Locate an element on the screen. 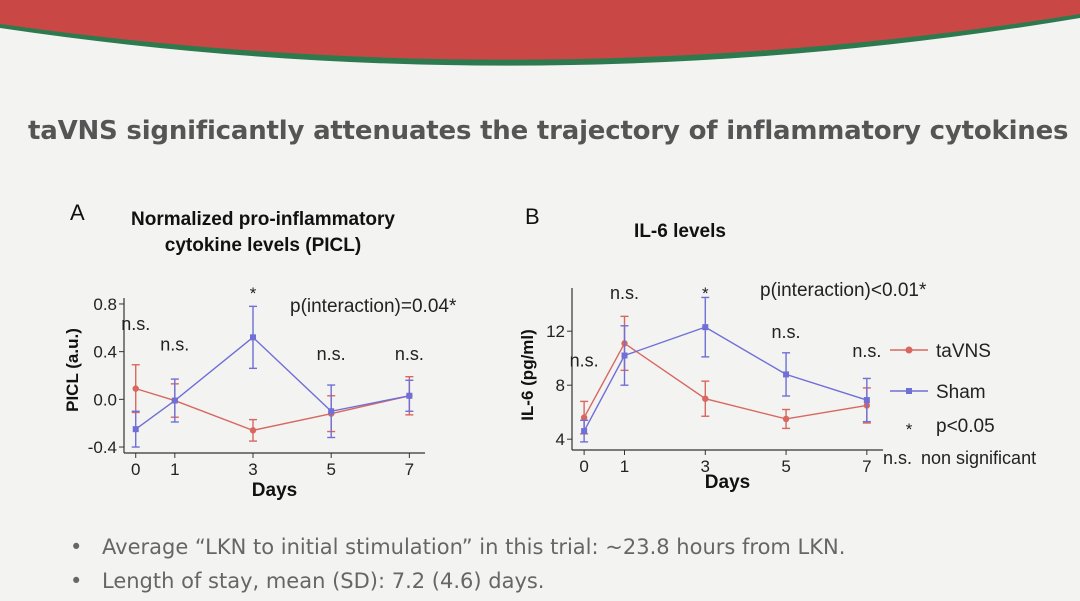 The width and height of the screenshot is (1080, 601). legend-label-tavns: taVNS is located at coordinates (963, 351).